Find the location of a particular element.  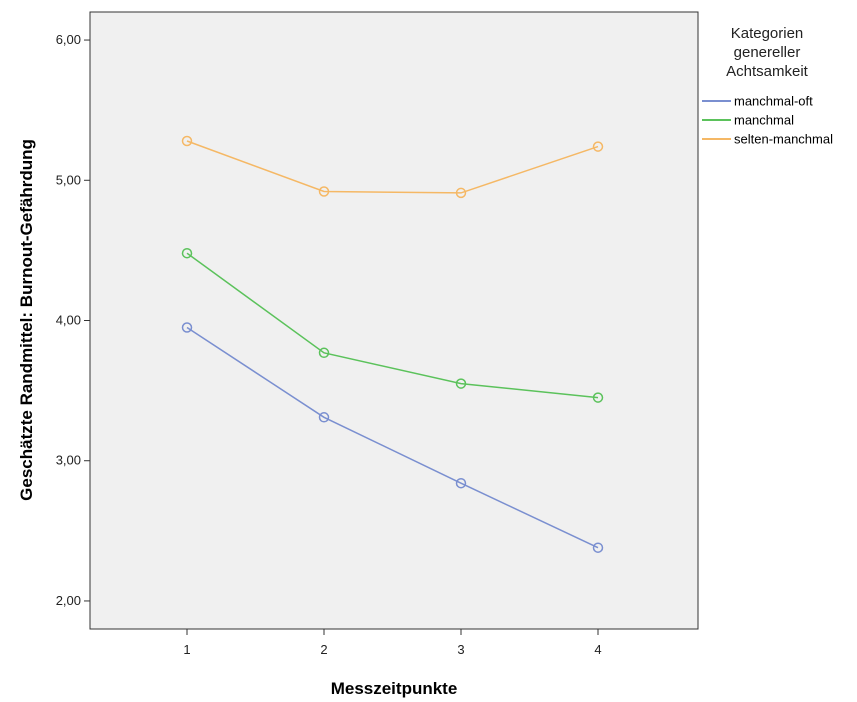

y-axis: 2,00 3,00 4,00 5,00 6,00 is located at coordinates (73, 320).